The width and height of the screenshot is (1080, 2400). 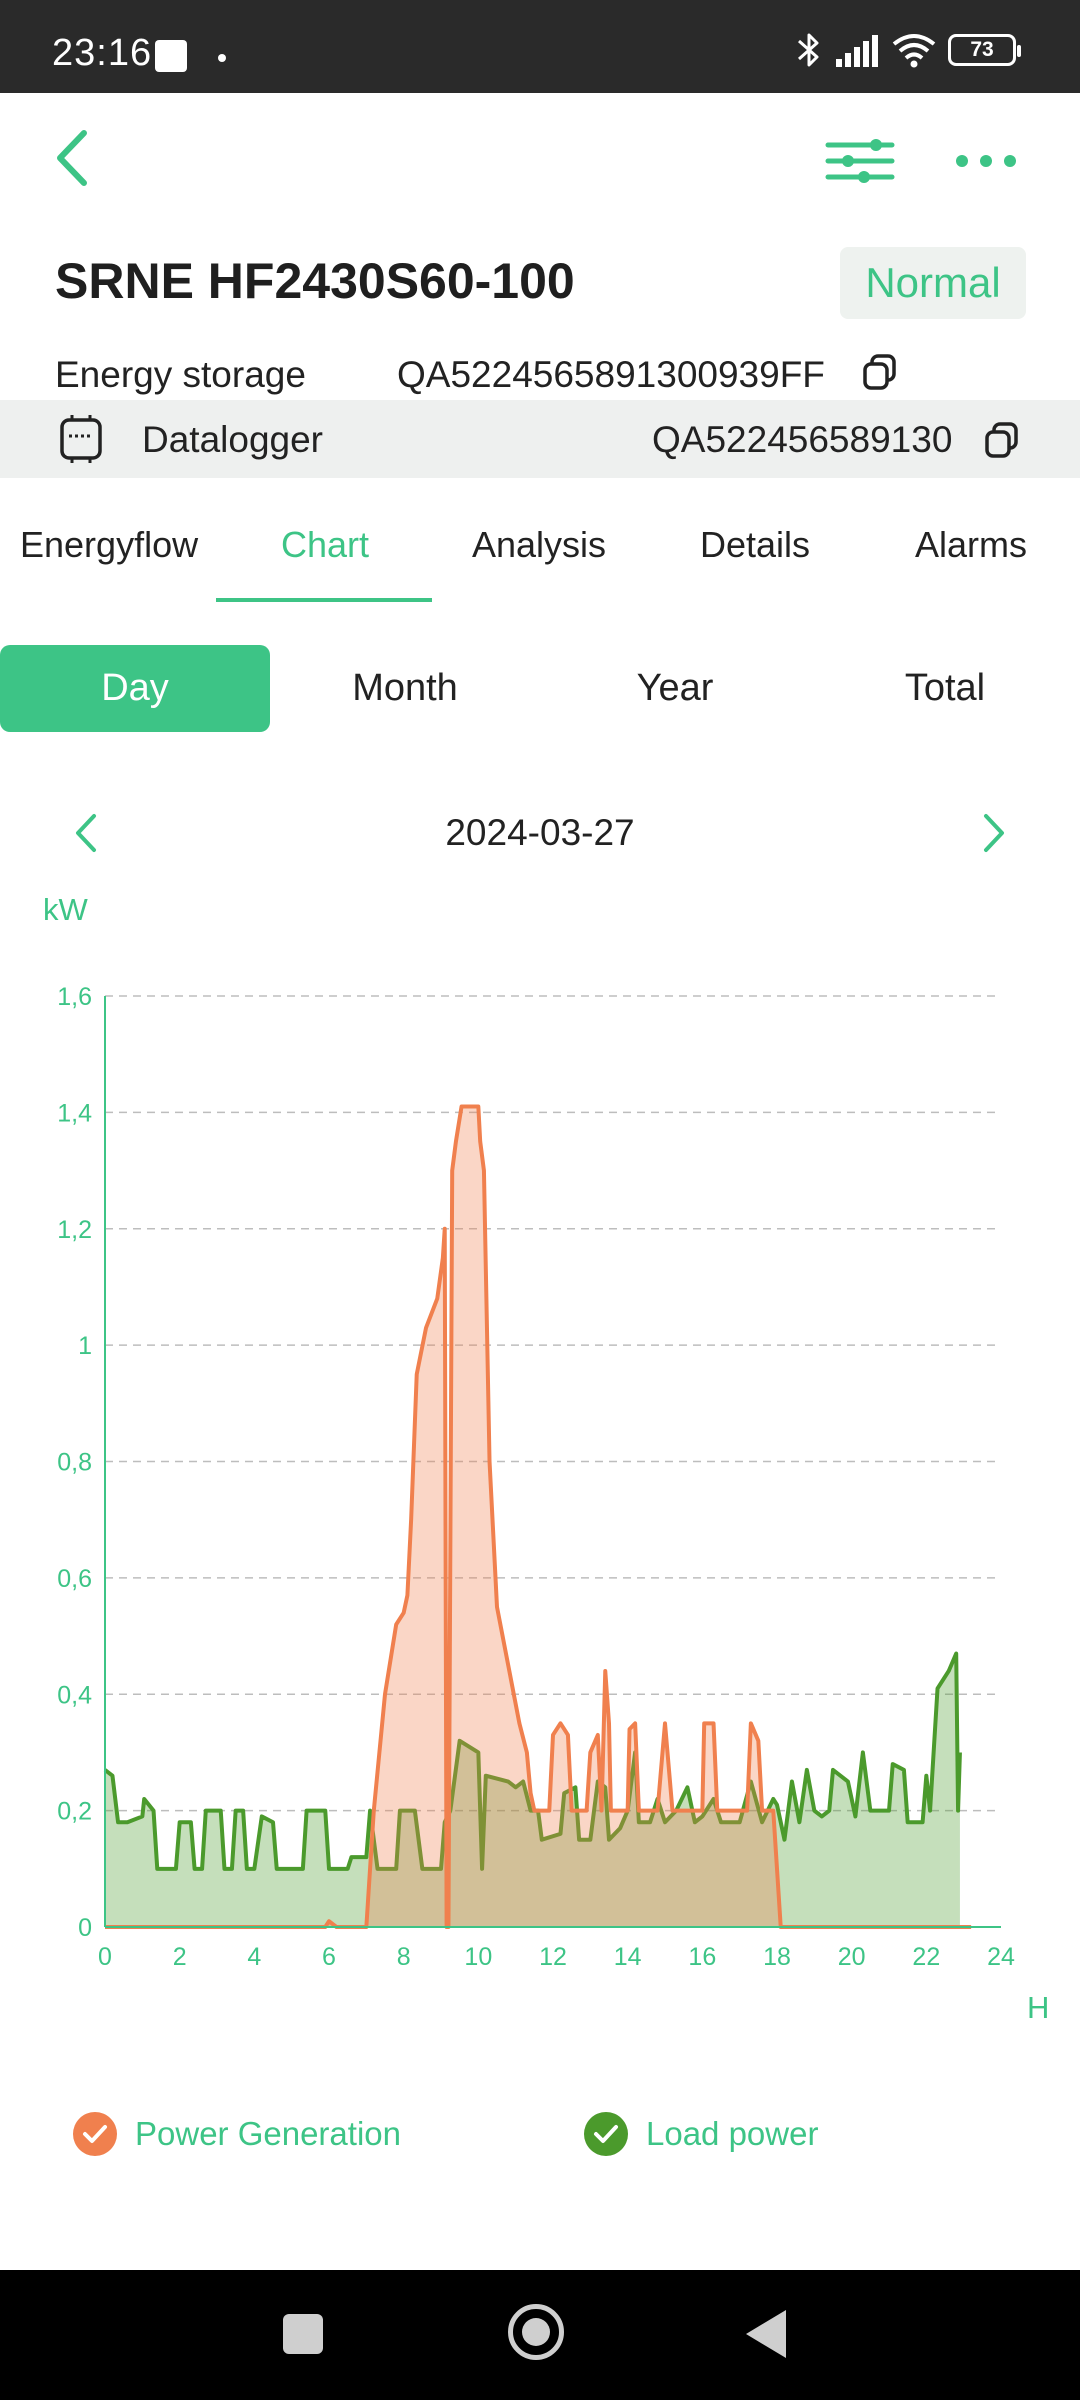 I want to click on wifi-icon, so click(x=914, y=51).